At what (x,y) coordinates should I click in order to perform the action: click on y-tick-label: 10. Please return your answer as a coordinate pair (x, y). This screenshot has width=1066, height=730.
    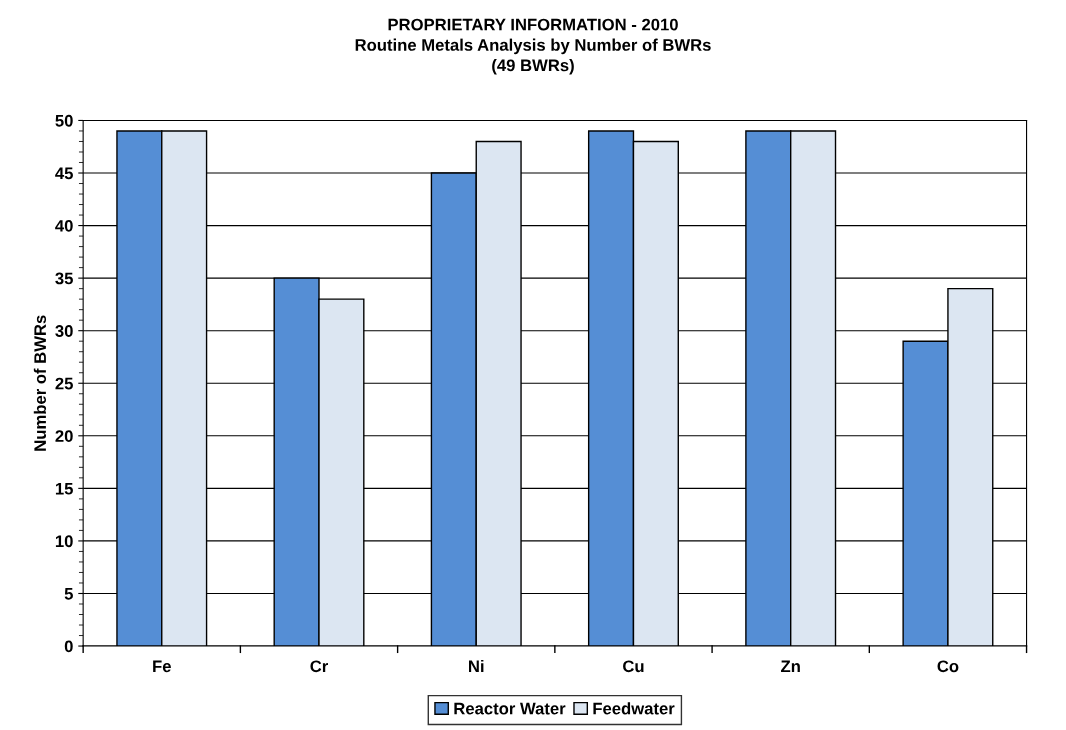
    Looking at the image, I should click on (64, 541).